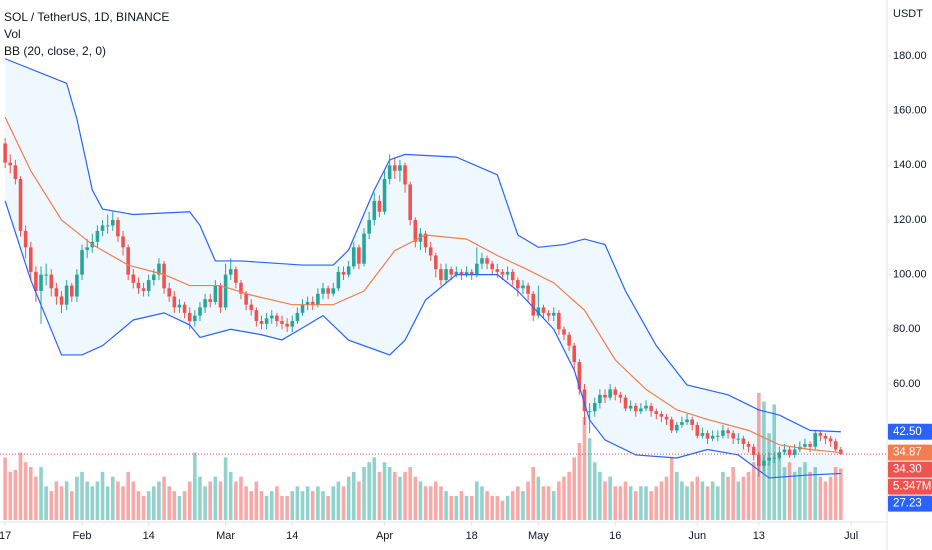  What do you see at coordinates (910, 220) in the screenshot?
I see `y-tick-label: 120.00` at bounding box center [910, 220].